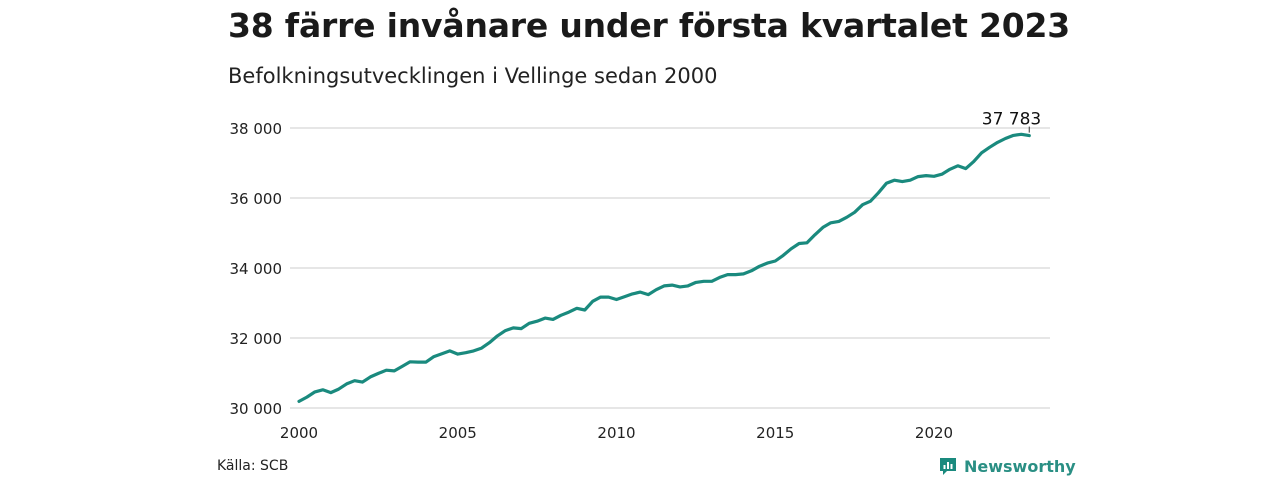 This screenshot has width=1280, height=480. I want to click on brand-name: Newsworthy, so click(1020, 466).